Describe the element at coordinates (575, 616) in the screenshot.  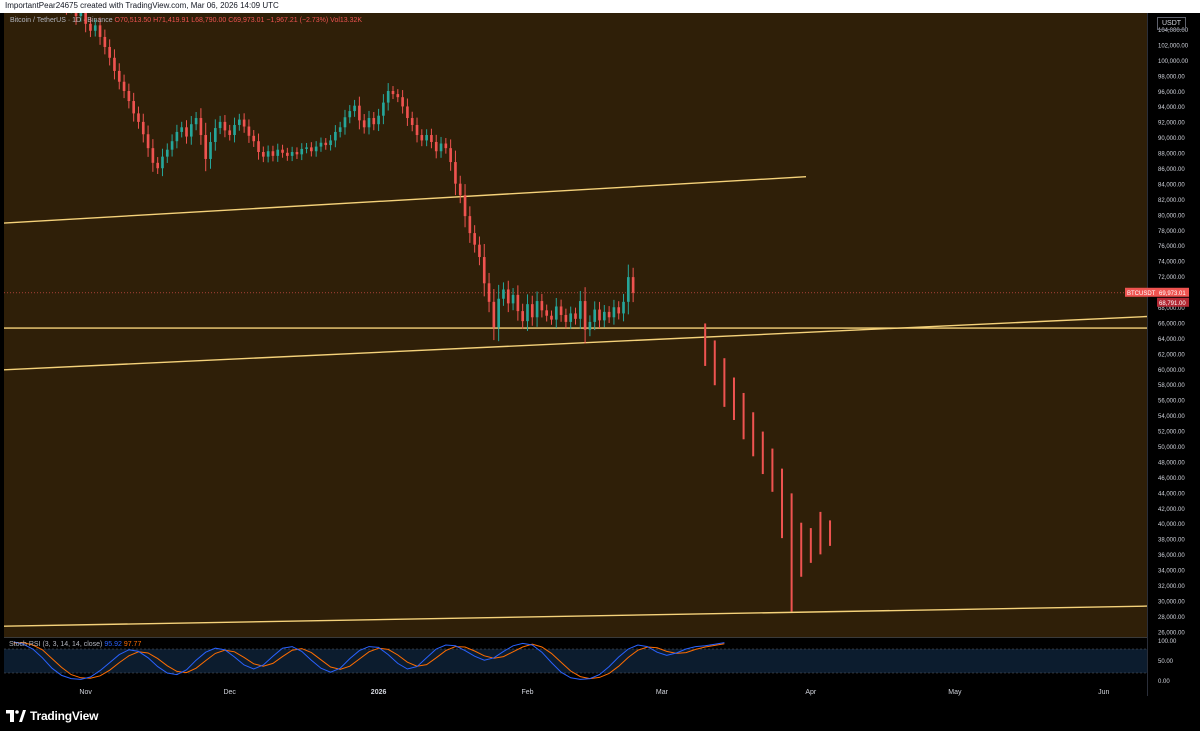
I see `trendline-lower` at that location.